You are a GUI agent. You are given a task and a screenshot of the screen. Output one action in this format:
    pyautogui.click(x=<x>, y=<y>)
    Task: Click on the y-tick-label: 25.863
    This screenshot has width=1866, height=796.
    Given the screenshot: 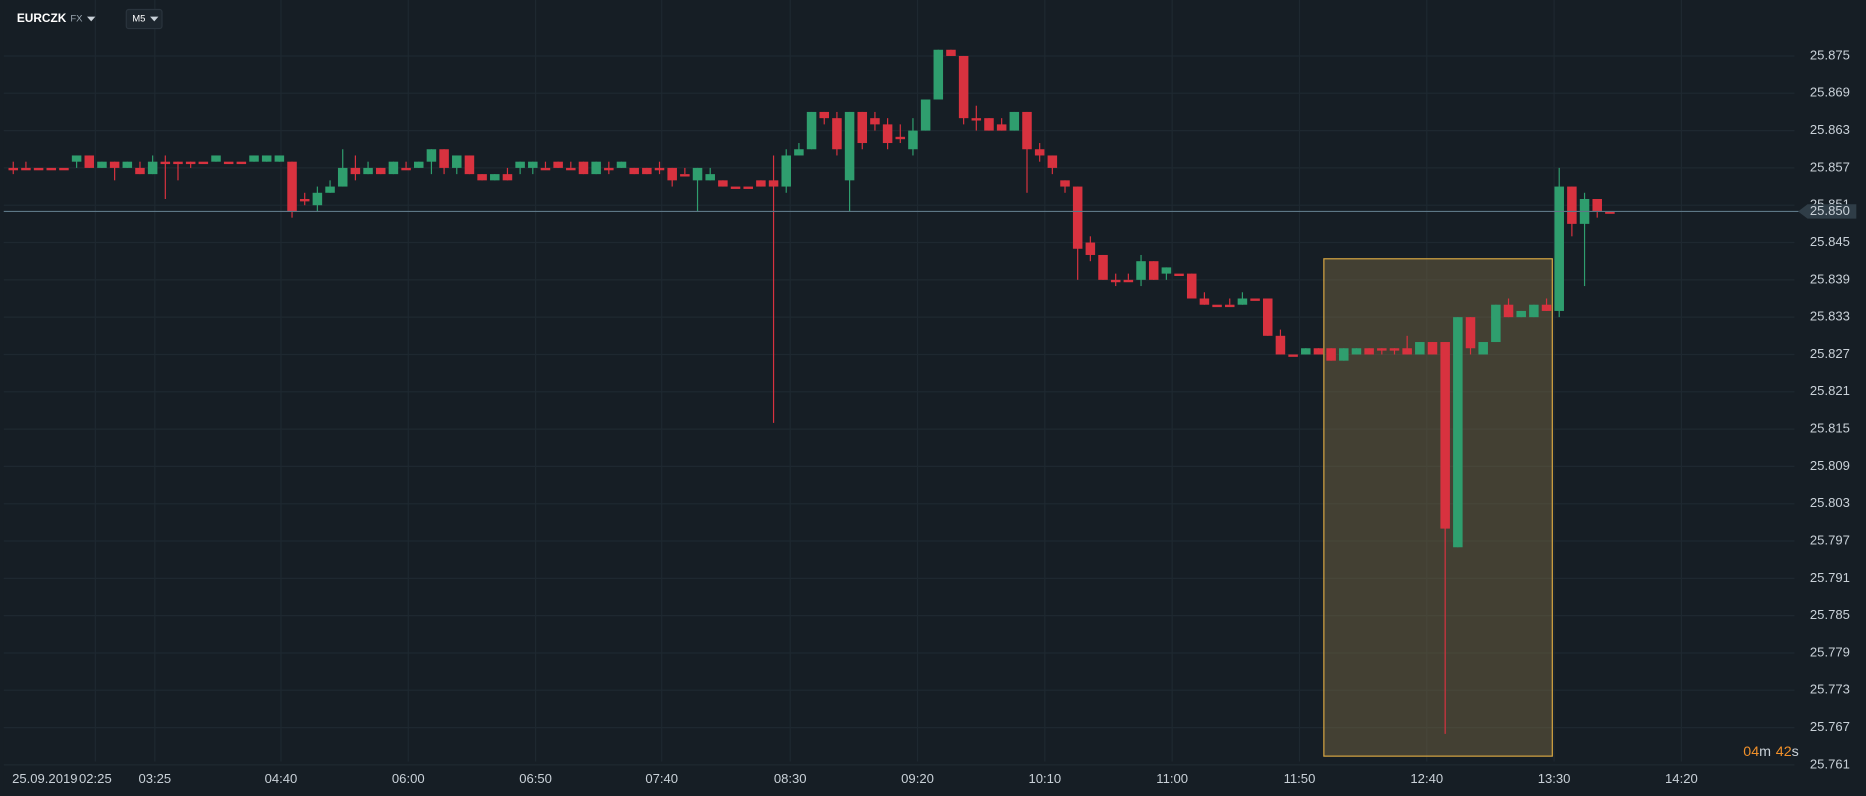 What is the action you would take?
    pyautogui.click(x=1830, y=129)
    